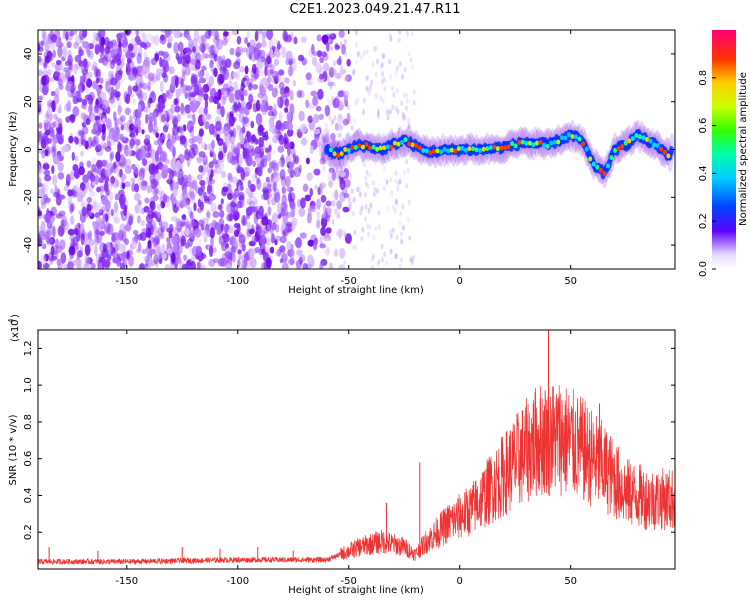  I want to click on snr-scale-close: ), so click(15, 316).